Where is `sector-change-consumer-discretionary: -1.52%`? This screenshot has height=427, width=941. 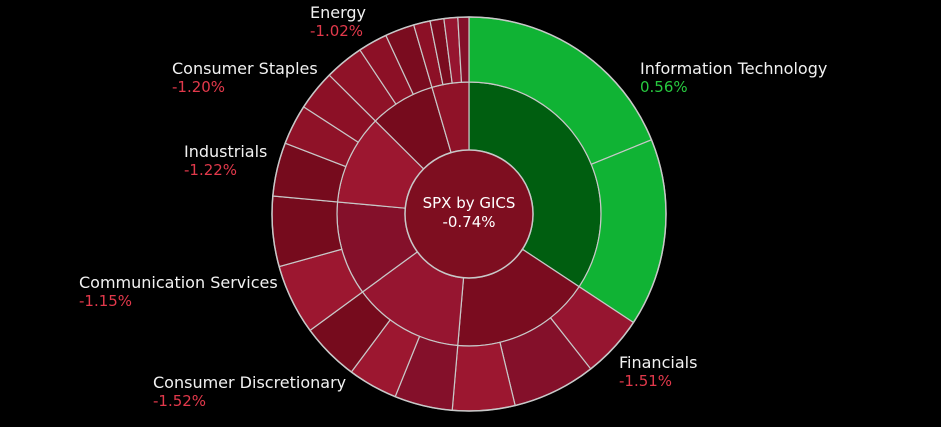 sector-change-consumer-discretionary: -1.52% is located at coordinates (179, 401).